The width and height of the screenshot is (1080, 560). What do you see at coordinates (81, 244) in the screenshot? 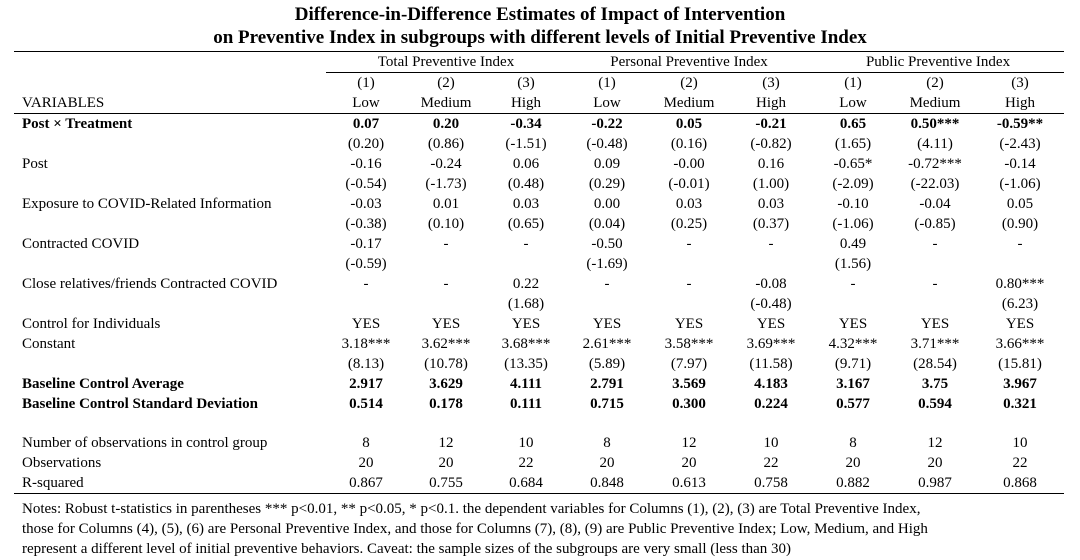
I see `row-label: Contracted COVID` at bounding box center [81, 244].